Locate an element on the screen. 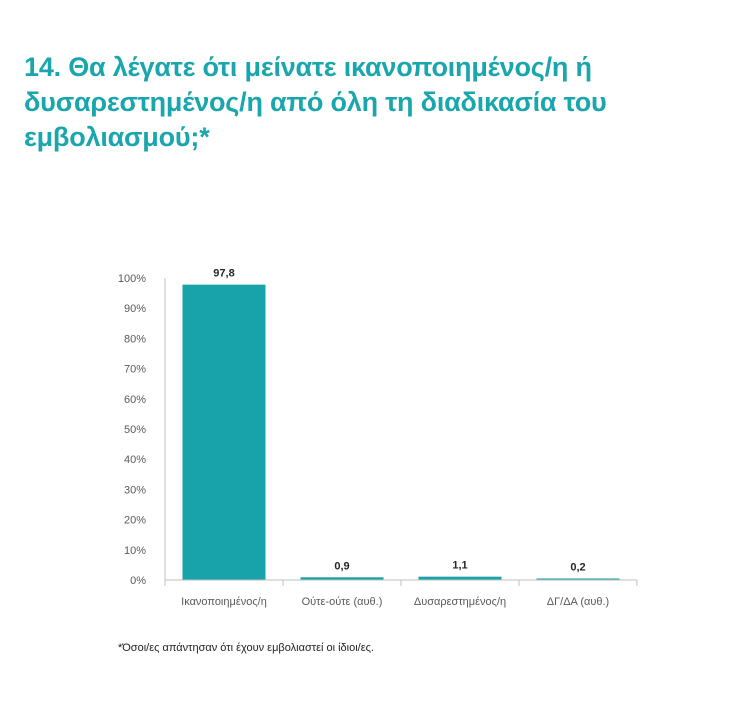 This screenshot has height=723, width=734. y-tick-label: 40% is located at coordinates (135, 460).